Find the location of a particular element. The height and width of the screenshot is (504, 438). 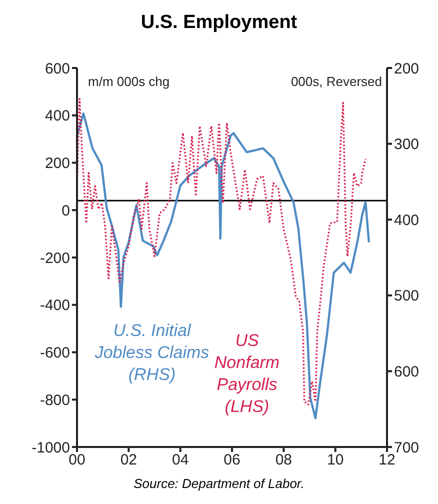

y2-tick-label: 500 is located at coordinates (407, 296).